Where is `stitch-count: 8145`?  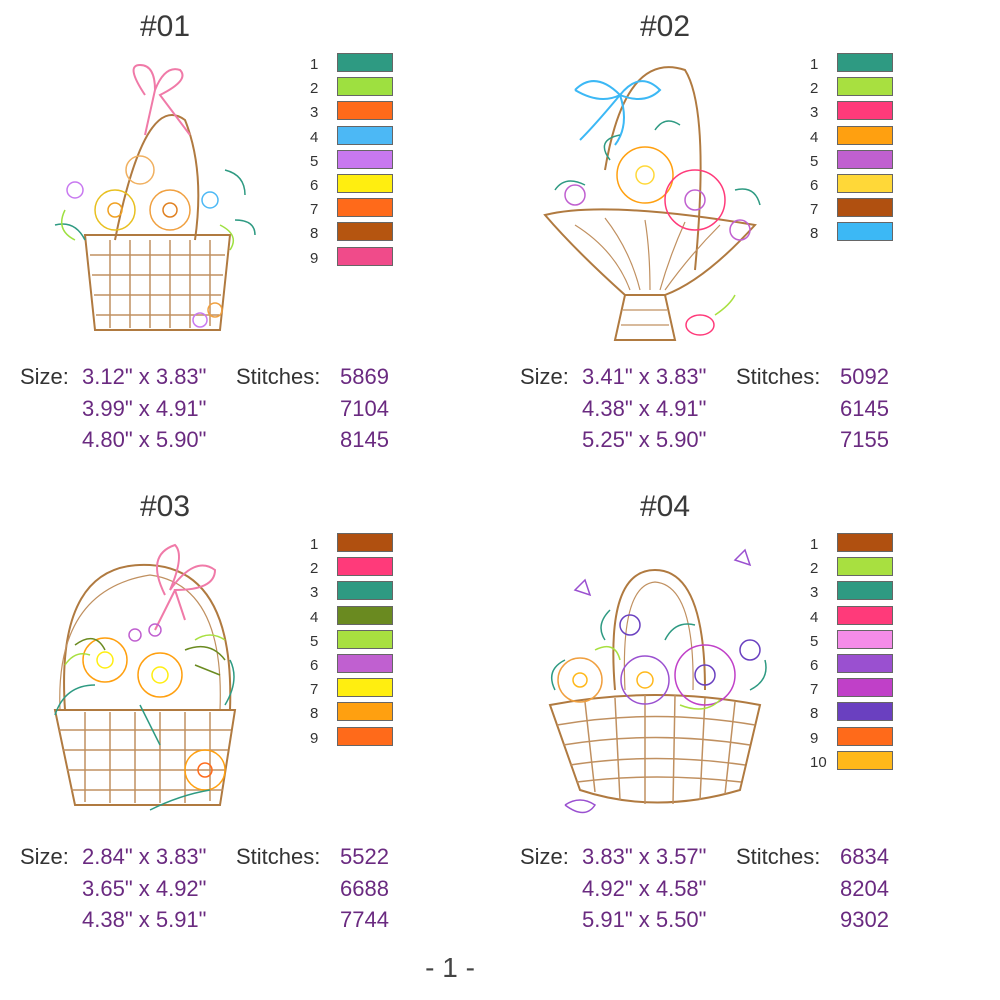 stitch-count: 8145 is located at coordinates (364, 439).